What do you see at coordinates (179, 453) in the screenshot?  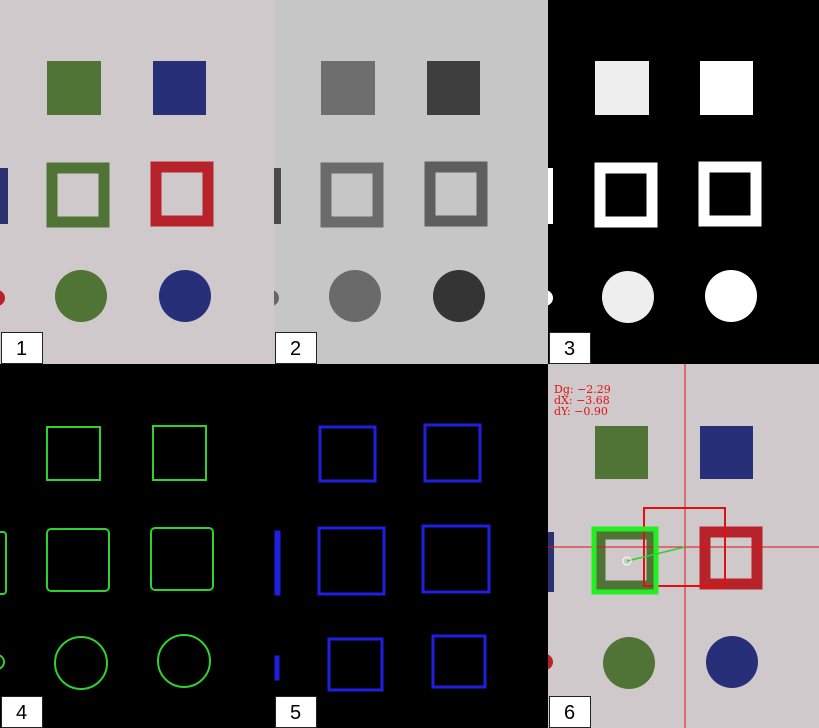 I see `contour-square-right` at bounding box center [179, 453].